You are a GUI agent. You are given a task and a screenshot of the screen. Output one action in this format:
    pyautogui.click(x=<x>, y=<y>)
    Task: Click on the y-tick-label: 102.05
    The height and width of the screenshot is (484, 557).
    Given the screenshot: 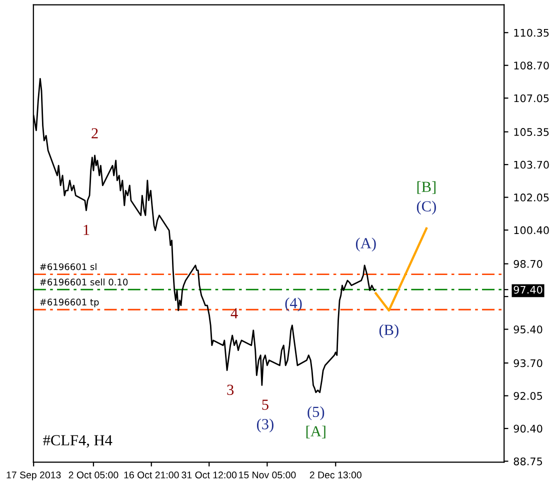 What is the action you would take?
    pyautogui.click(x=531, y=198)
    